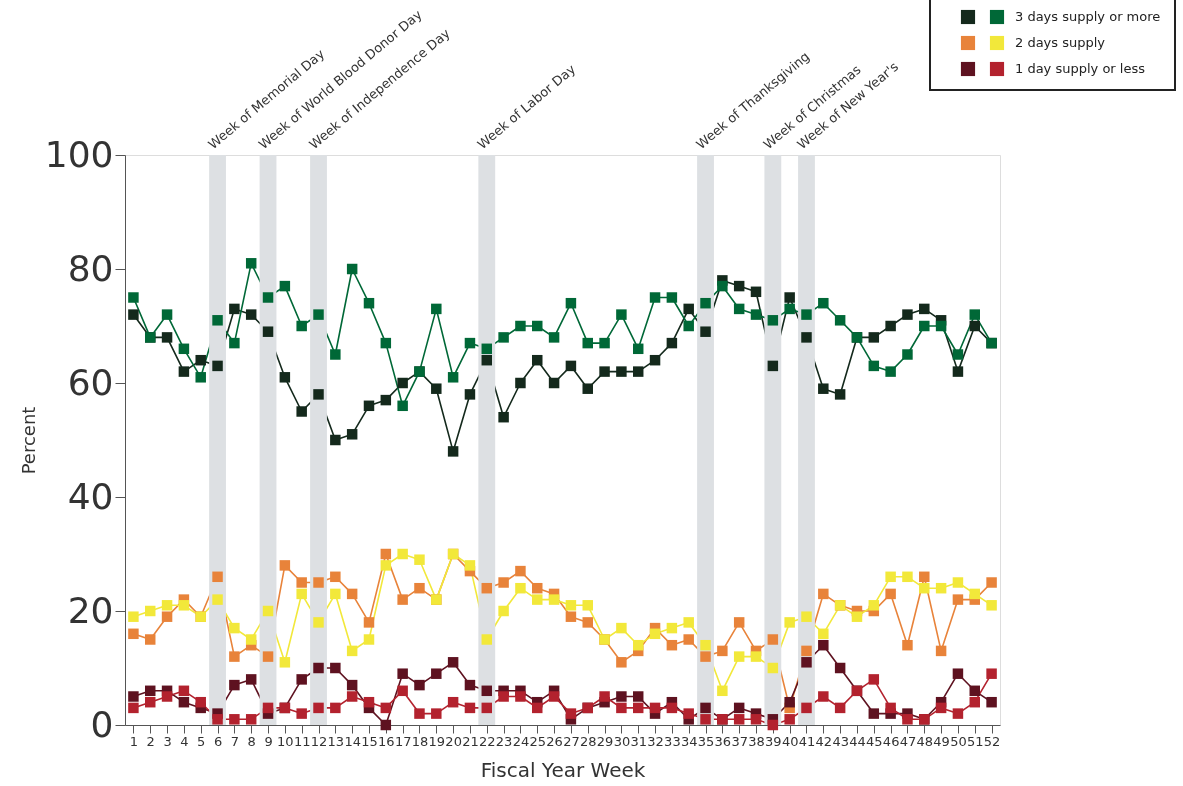  What do you see at coordinates (723, 741) in the screenshot?
I see `x-tick-label: 36` at bounding box center [723, 741].